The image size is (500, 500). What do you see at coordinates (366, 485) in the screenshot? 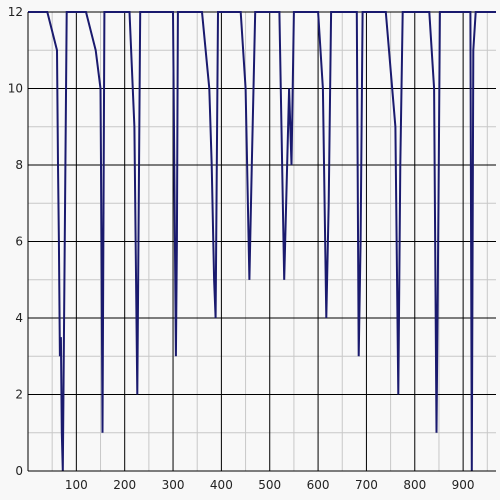
I see `x-tick-label: 700` at bounding box center [366, 485].